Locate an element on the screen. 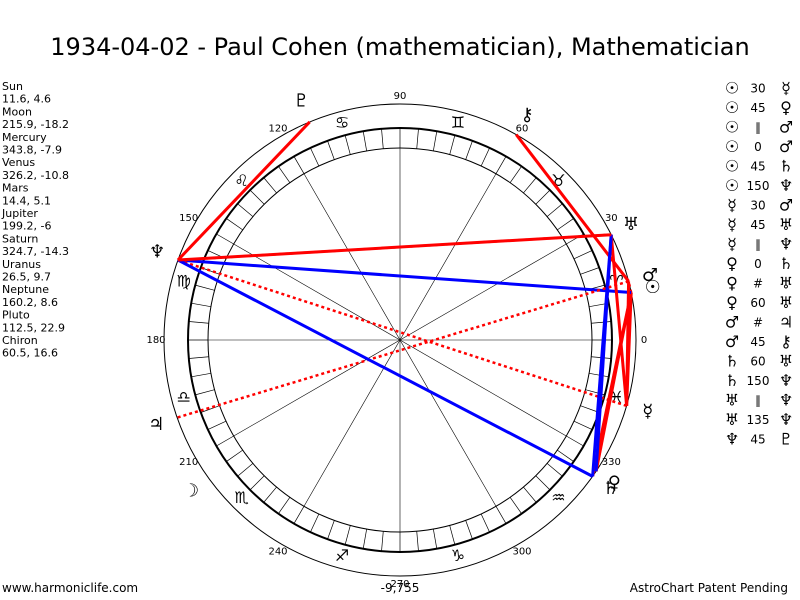 The height and width of the screenshot is (600, 800). planet-name: Chiron is located at coordinates (20, 340).